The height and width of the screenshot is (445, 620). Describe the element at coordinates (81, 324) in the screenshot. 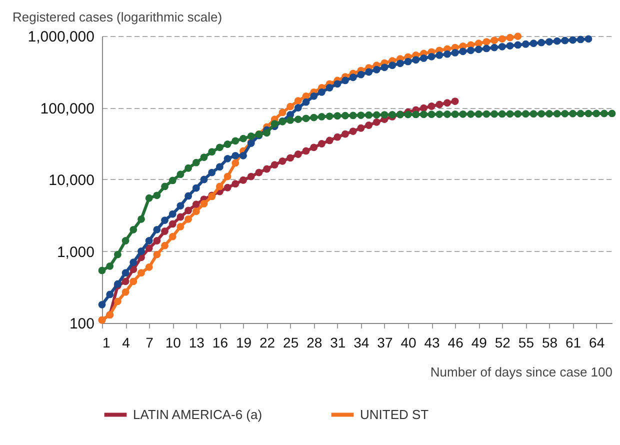

I see `y-tick-label: 100` at that location.